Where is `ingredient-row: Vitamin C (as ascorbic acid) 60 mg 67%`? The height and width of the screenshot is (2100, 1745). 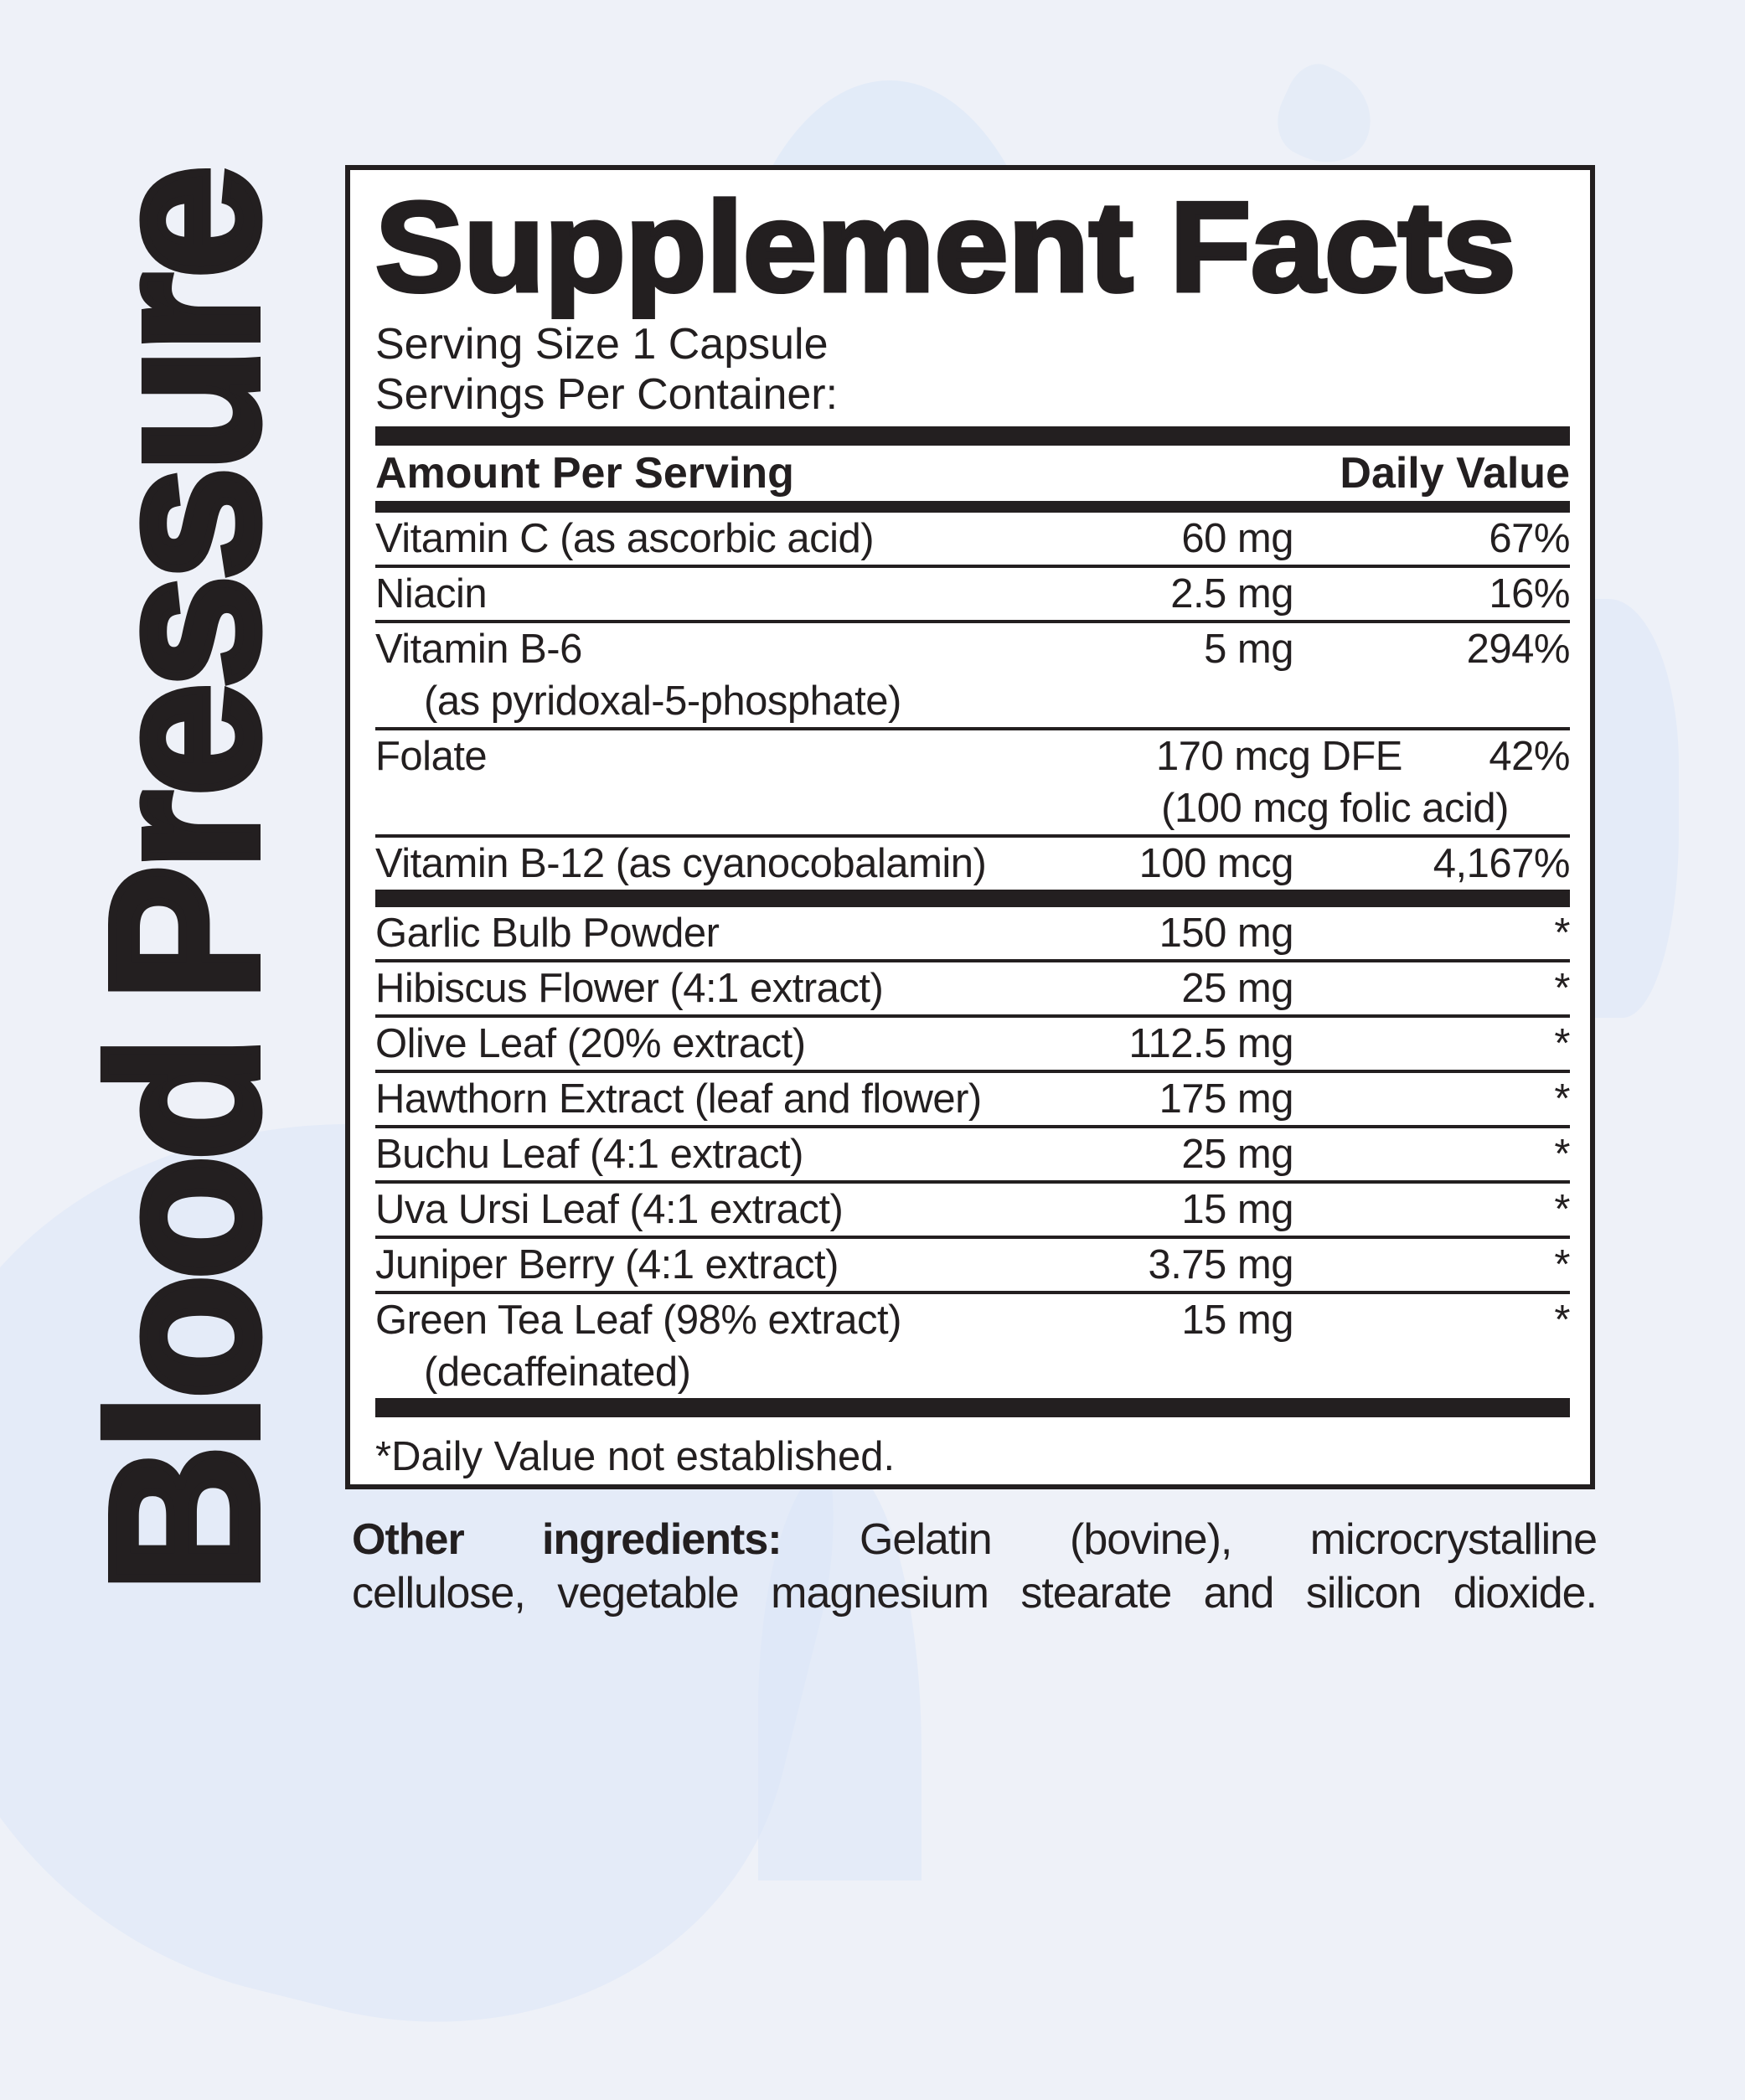 ingredient-row: Vitamin C (as ascorbic acid) 60 mg 67% is located at coordinates (973, 541).